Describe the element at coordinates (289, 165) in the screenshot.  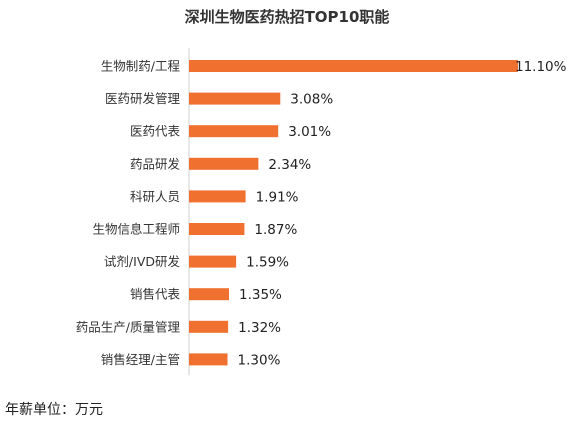
I see `value-label: 2.34%` at that location.